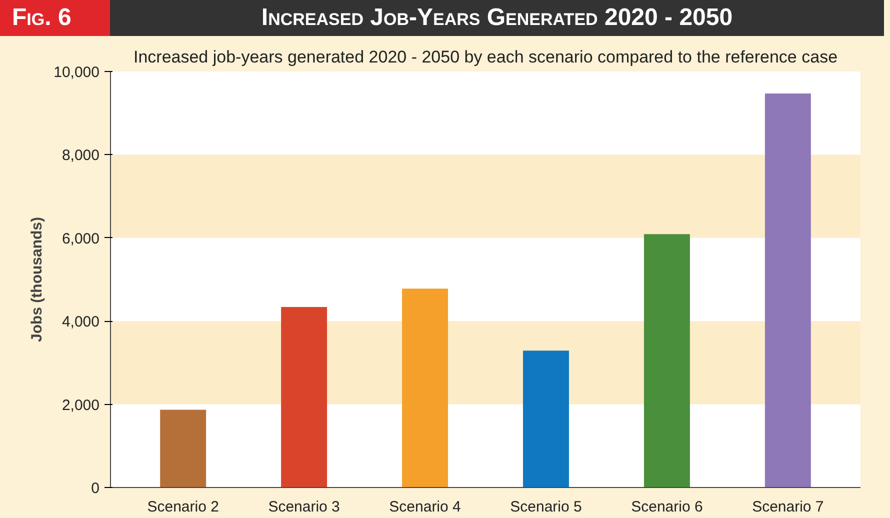  What do you see at coordinates (81, 239) in the screenshot?
I see `y-tick-label: 6,000` at bounding box center [81, 239].